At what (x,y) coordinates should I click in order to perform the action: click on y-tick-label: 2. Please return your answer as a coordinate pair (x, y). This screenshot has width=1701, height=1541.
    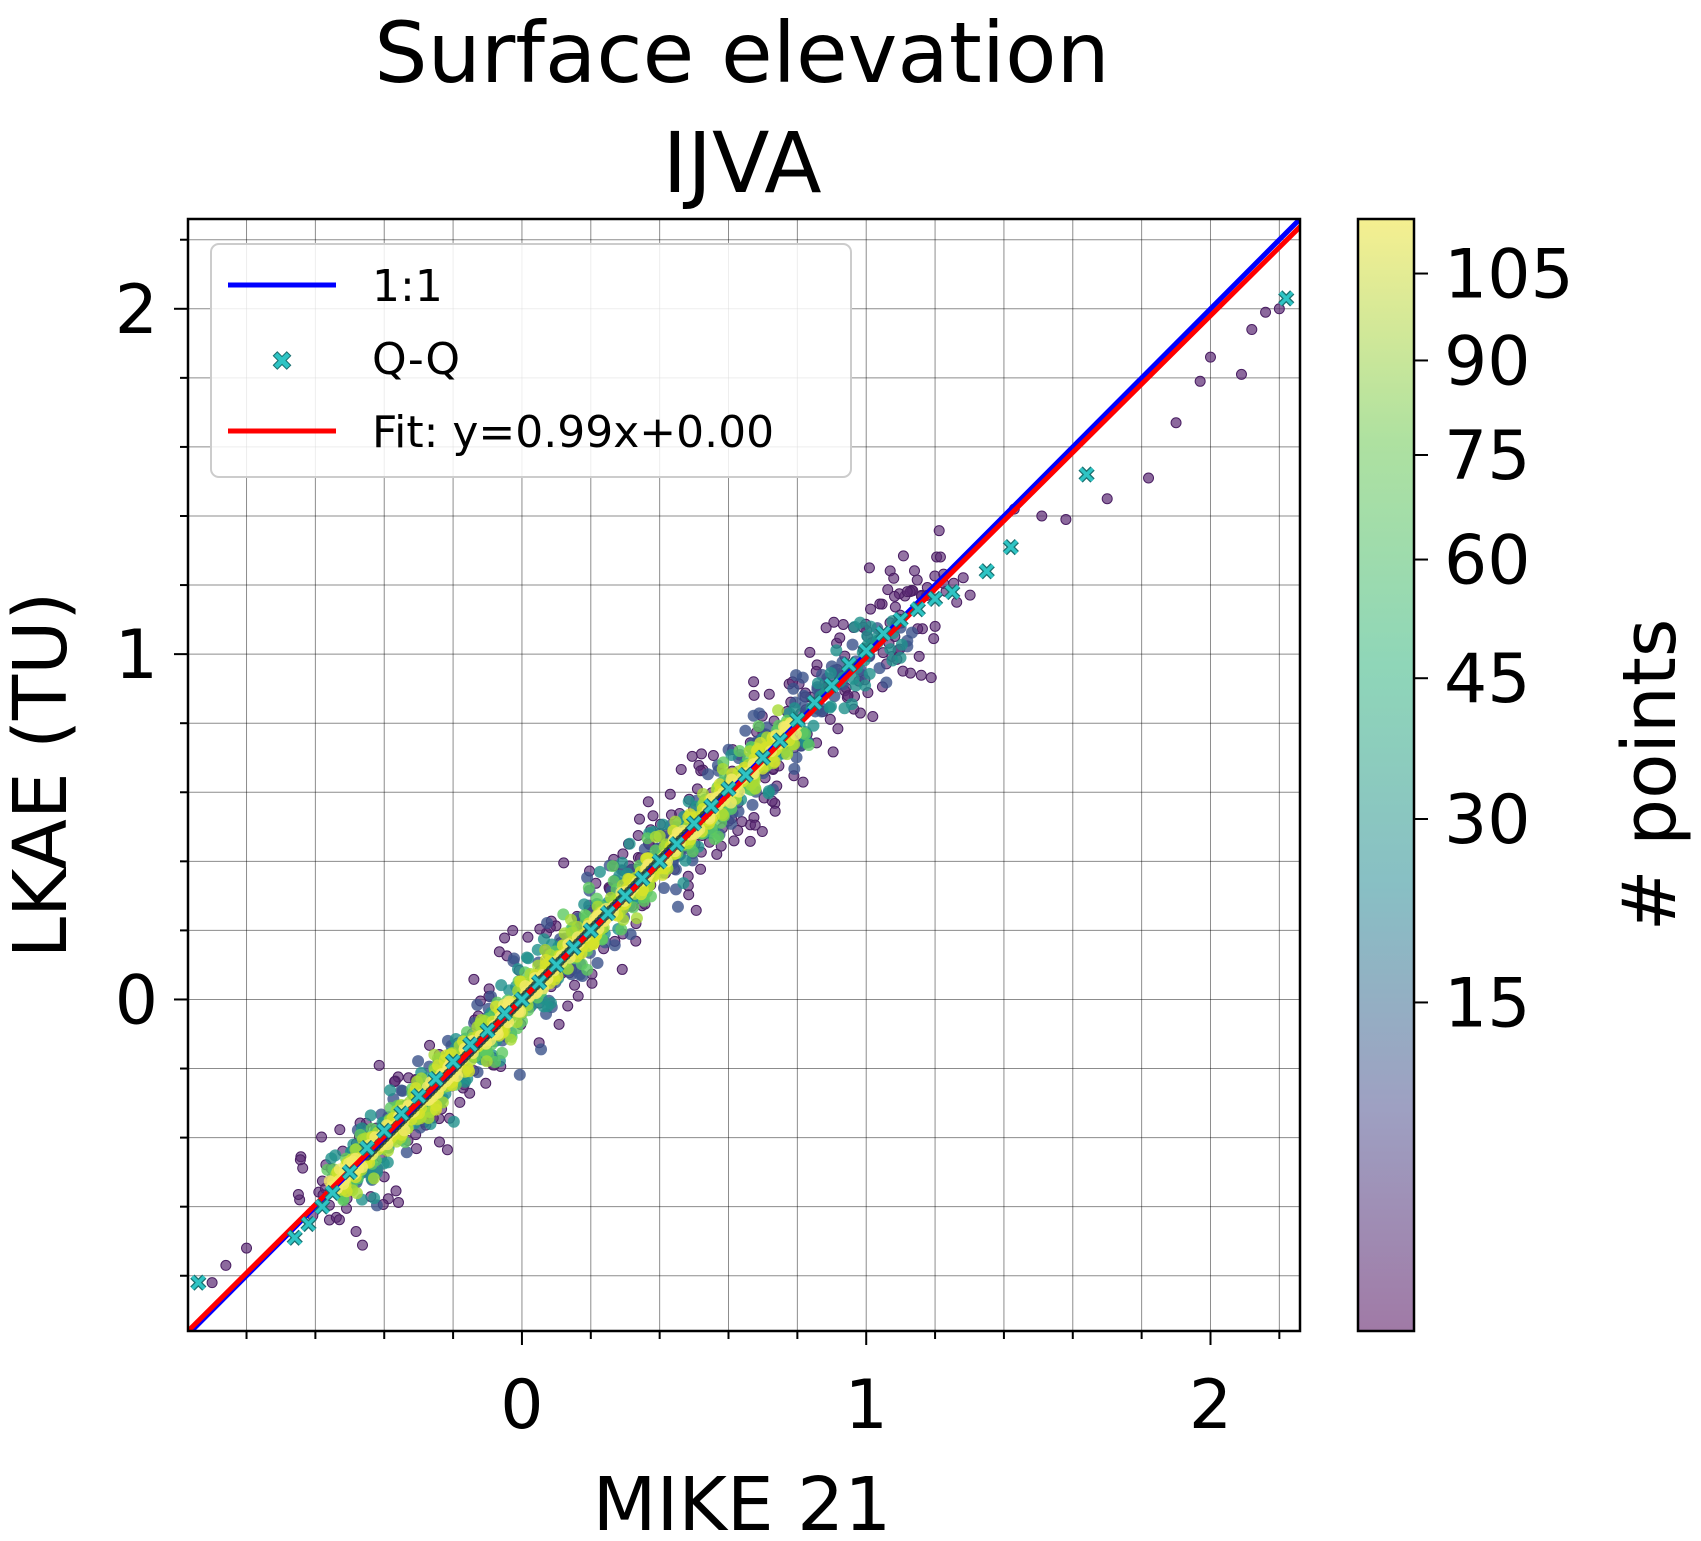
    Looking at the image, I should click on (136, 310).